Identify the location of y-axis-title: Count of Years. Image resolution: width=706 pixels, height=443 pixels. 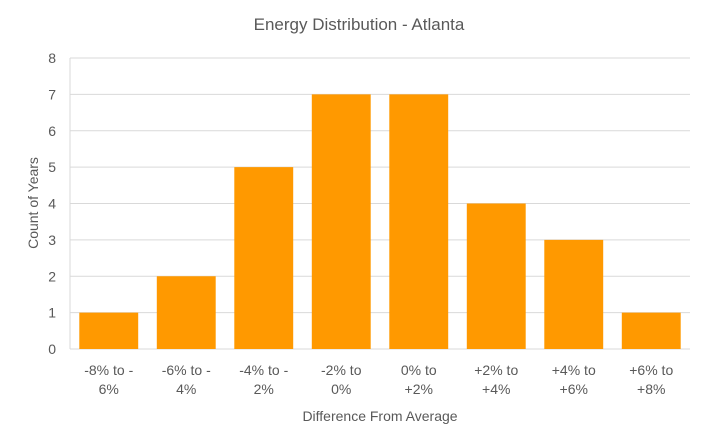
(33, 203).